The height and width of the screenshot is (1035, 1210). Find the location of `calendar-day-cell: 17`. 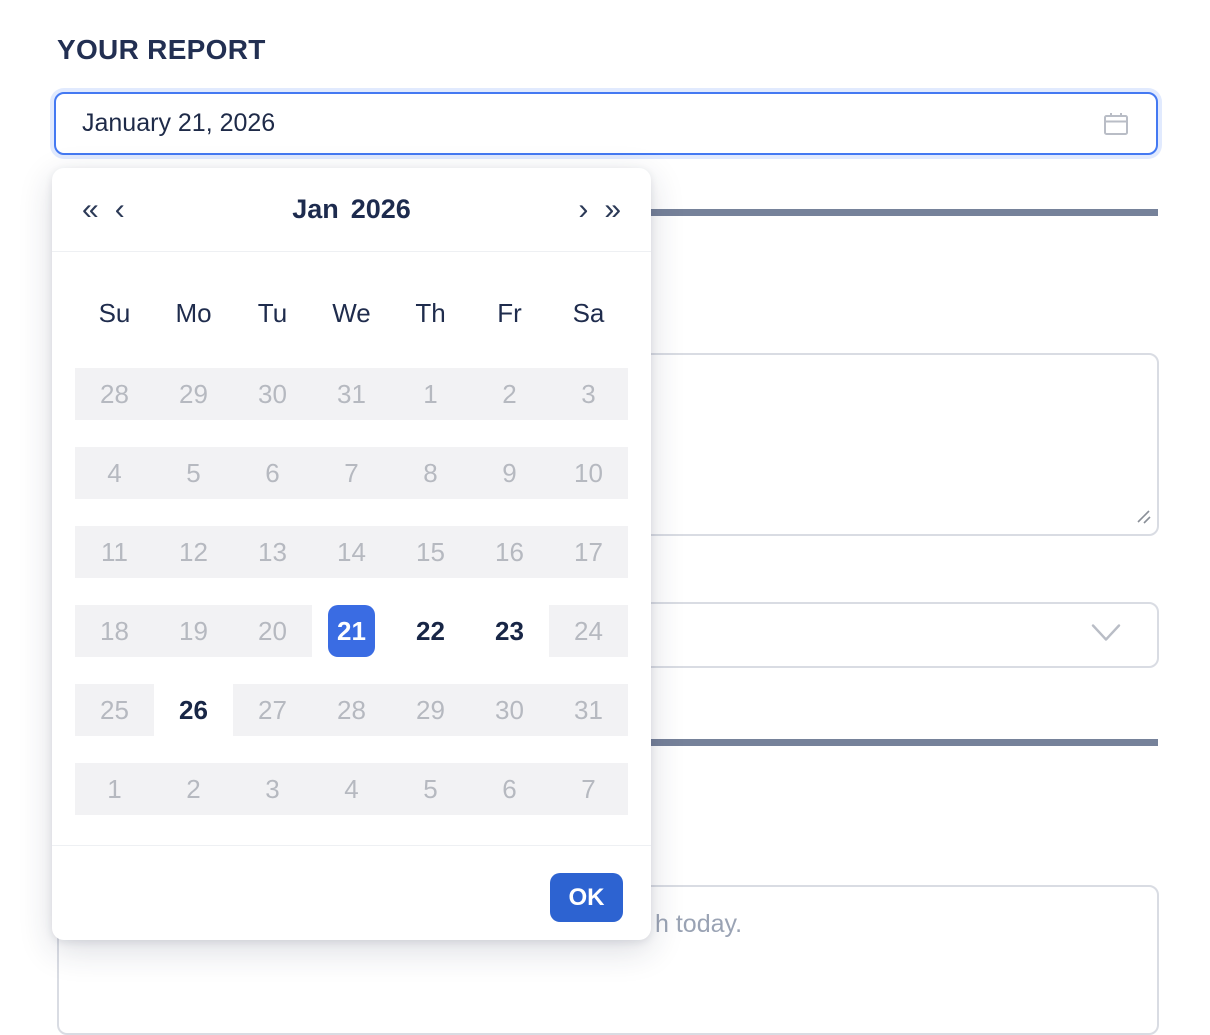

calendar-day-cell: 17 is located at coordinates (588, 552).